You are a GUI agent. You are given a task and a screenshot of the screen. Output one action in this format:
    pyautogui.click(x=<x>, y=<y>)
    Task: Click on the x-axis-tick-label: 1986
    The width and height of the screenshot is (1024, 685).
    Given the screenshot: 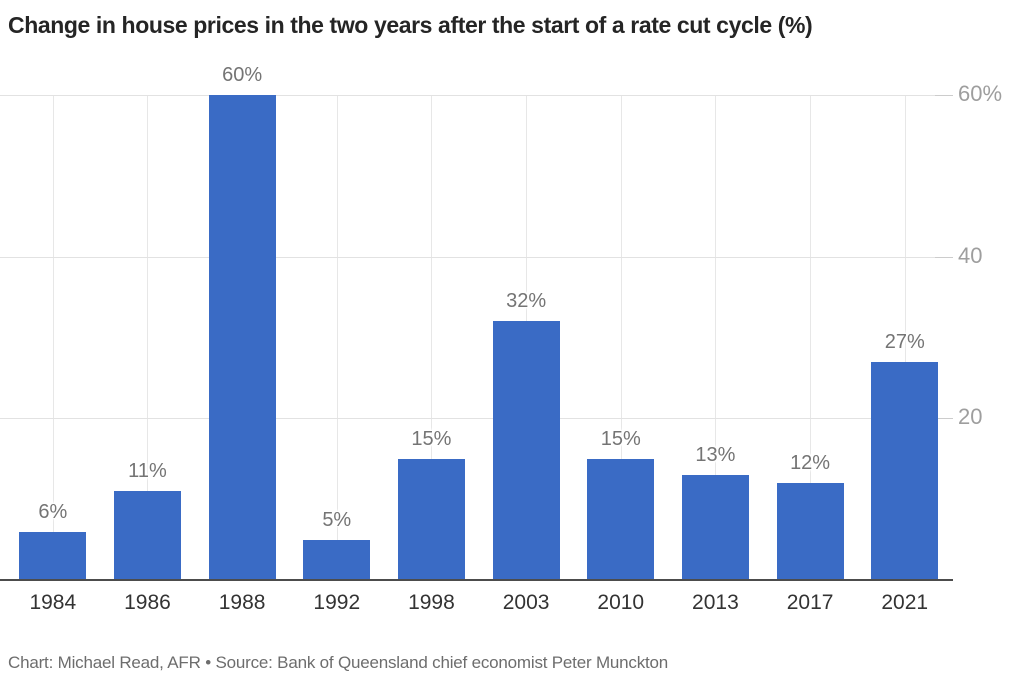 What is the action you would take?
    pyautogui.click(x=147, y=602)
    